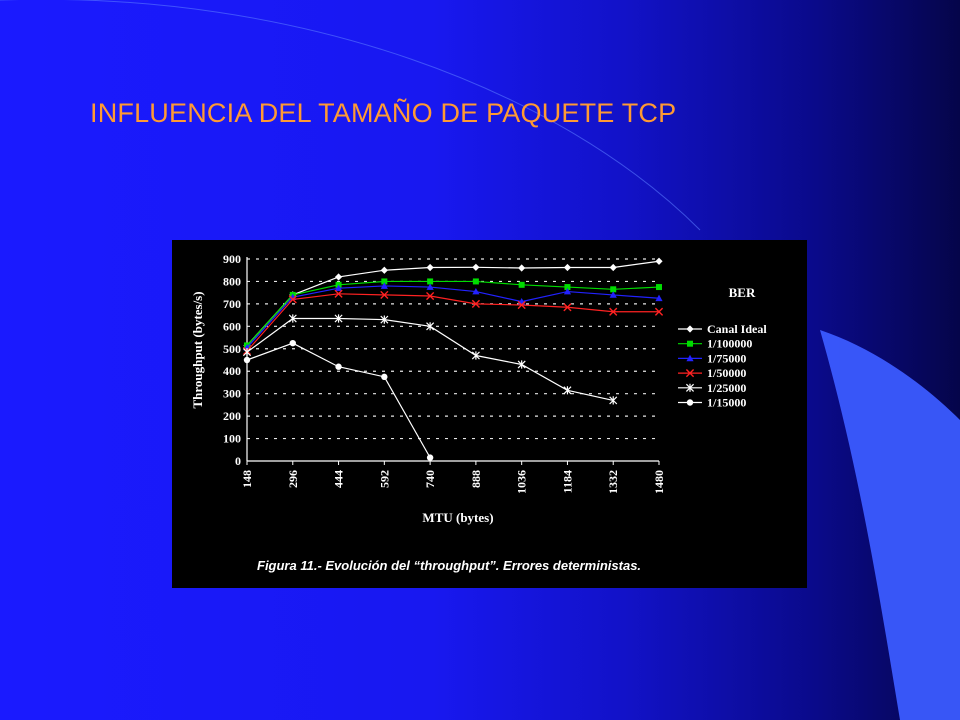  What do you see at coordinates (238, 461) in the screenshot?
I see `y-tick-label: 0` at bounding box center [238, 461].